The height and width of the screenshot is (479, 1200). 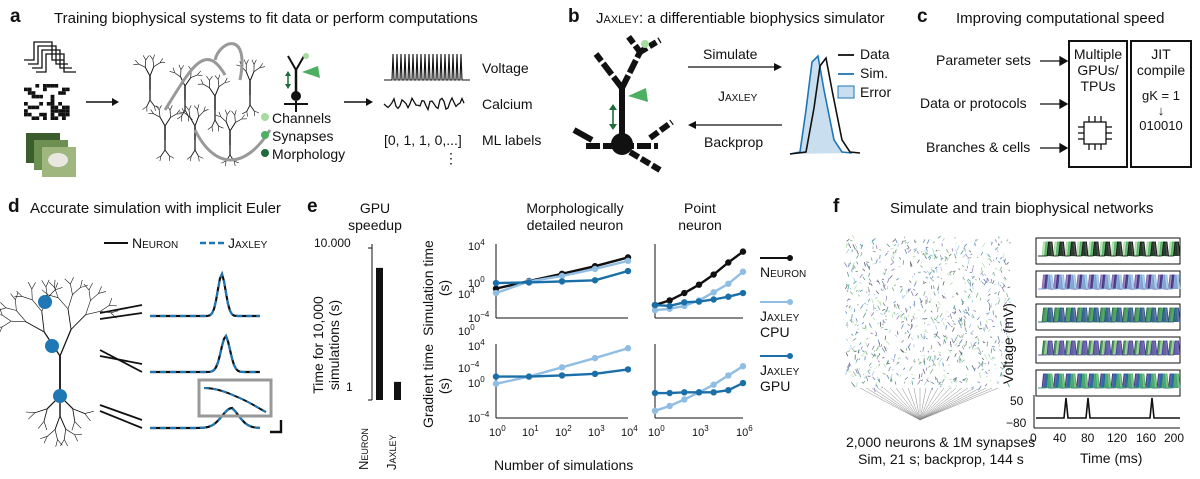 I want to click on synapses-dot-icon, so click(x=265, y=135).